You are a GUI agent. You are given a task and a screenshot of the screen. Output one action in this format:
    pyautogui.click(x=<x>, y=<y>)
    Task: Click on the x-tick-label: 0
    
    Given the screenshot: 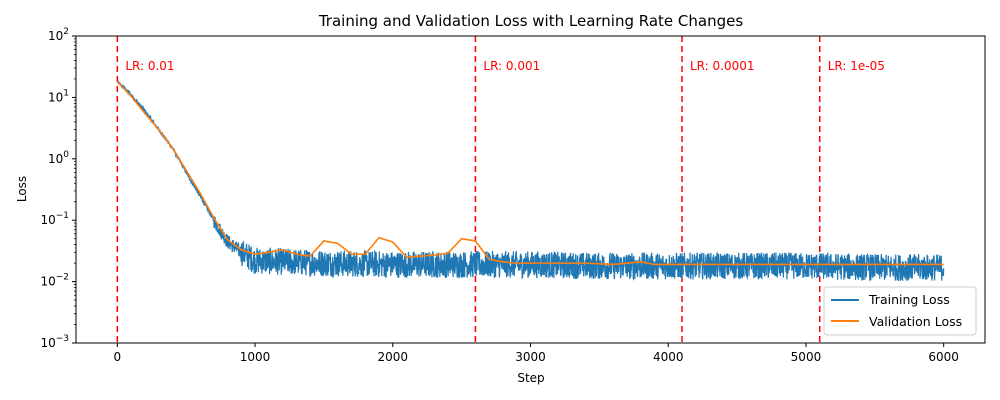 What is the action you would take?
    pyautogui.click(x=117, y=357)
    